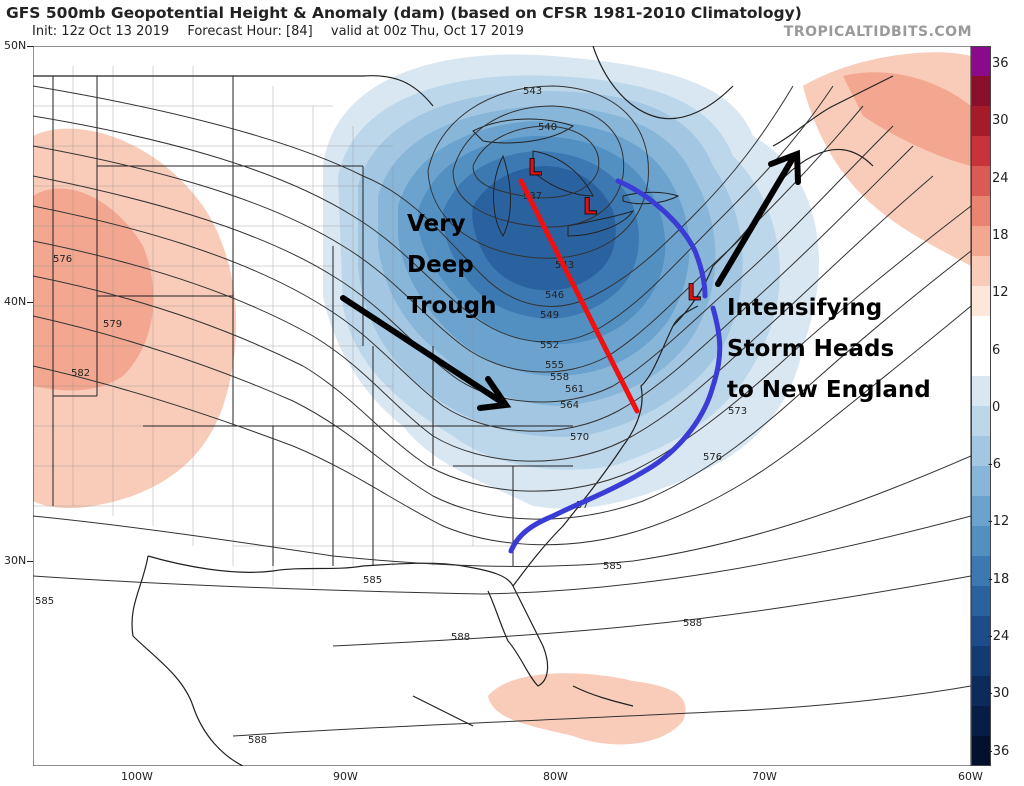 The width and height of the screenshot is (1024, 786). I want to click on contour-label: 579, so click(112, 324).